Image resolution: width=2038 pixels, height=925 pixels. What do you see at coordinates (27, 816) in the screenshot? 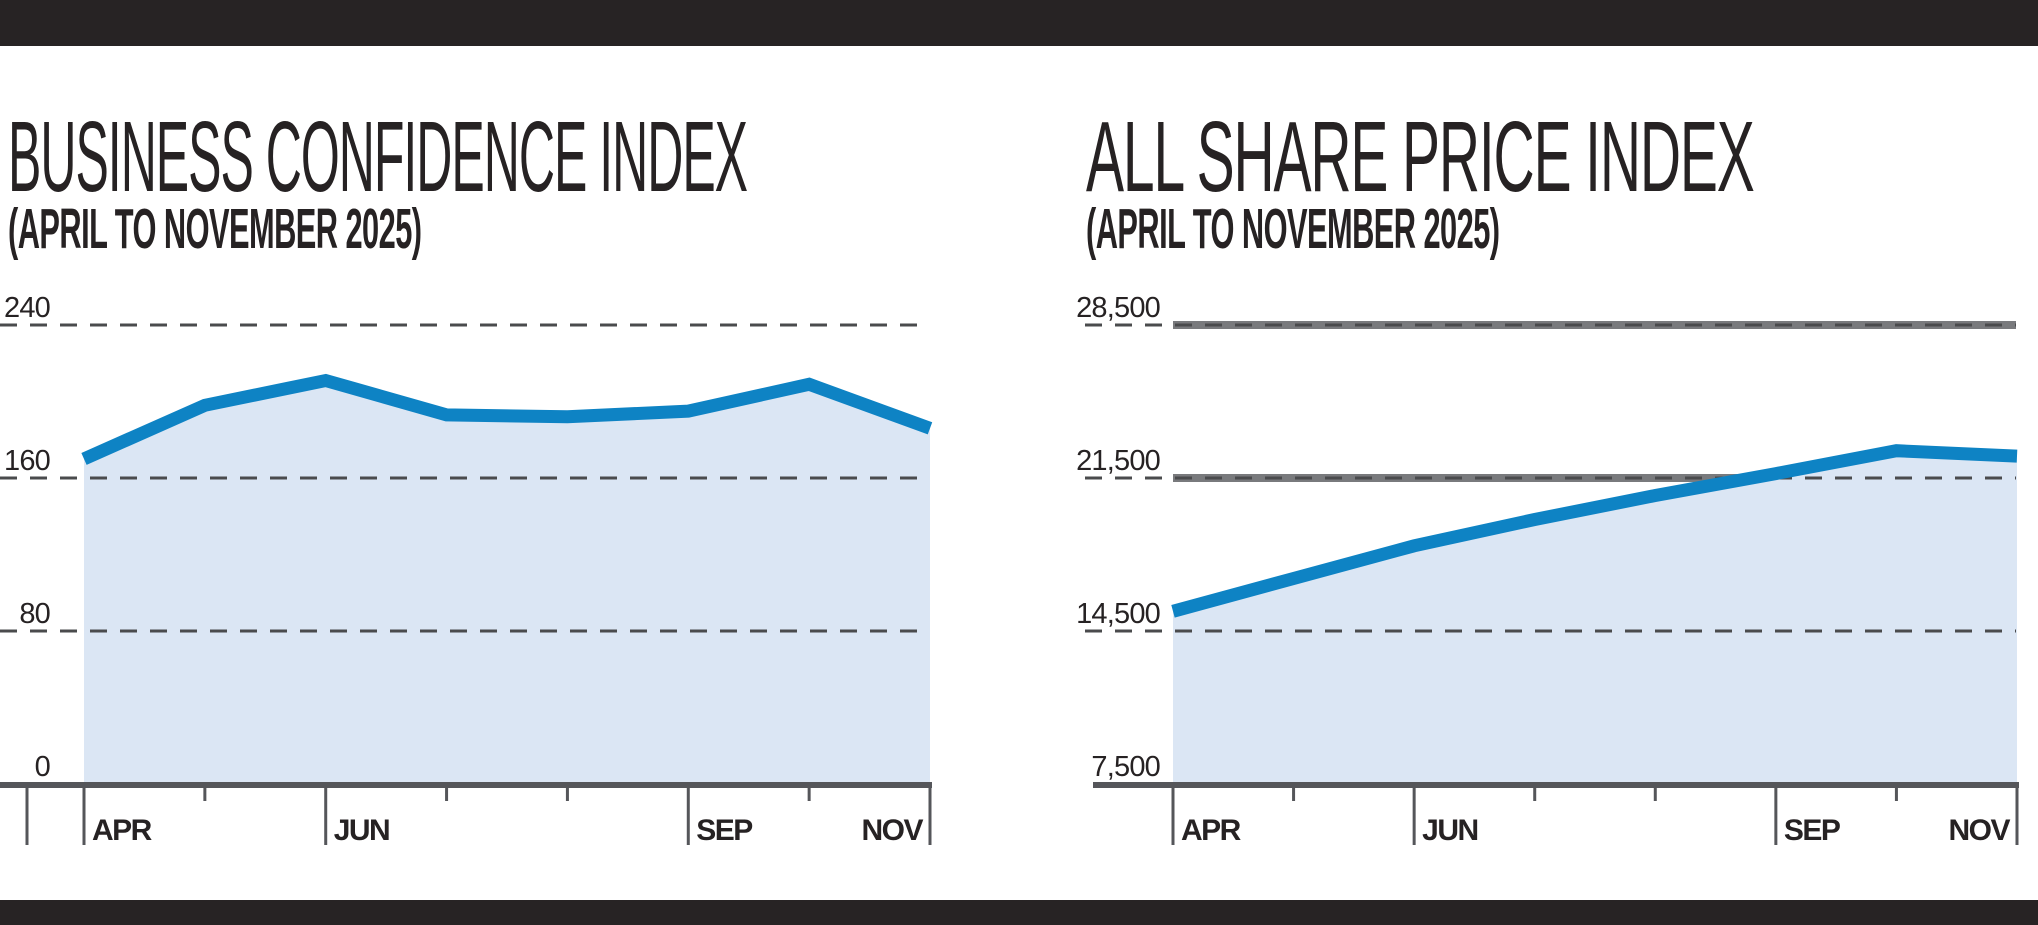
I see `axis-start-tick` at bounding box center [27, 816].